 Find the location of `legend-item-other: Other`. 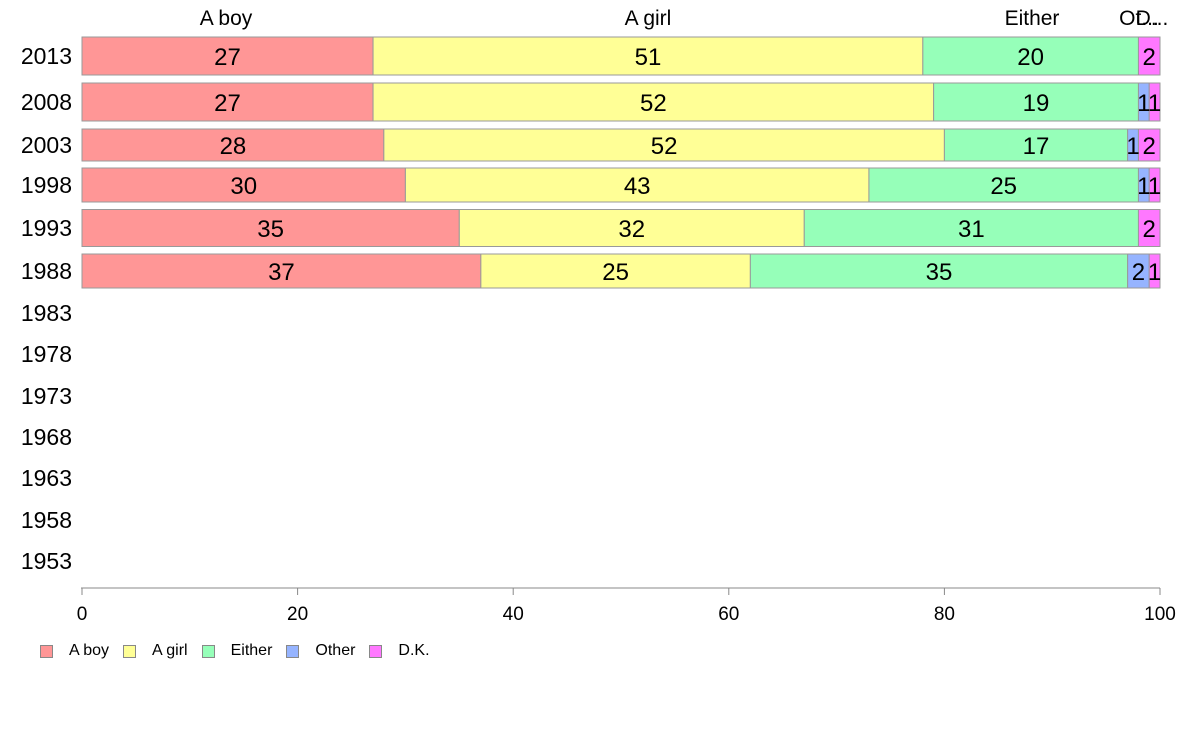

legend-item-other: Other is located at coordinates (320, 651).